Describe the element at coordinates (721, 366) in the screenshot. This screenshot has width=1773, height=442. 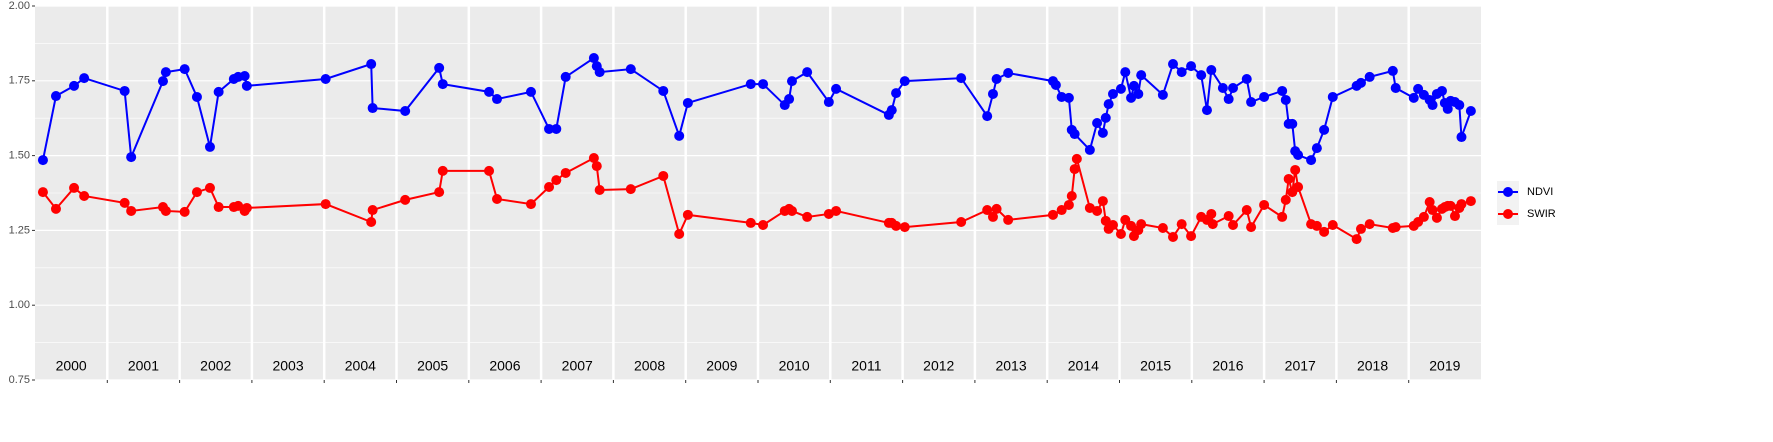
I see `year-label: 2009` at that location.